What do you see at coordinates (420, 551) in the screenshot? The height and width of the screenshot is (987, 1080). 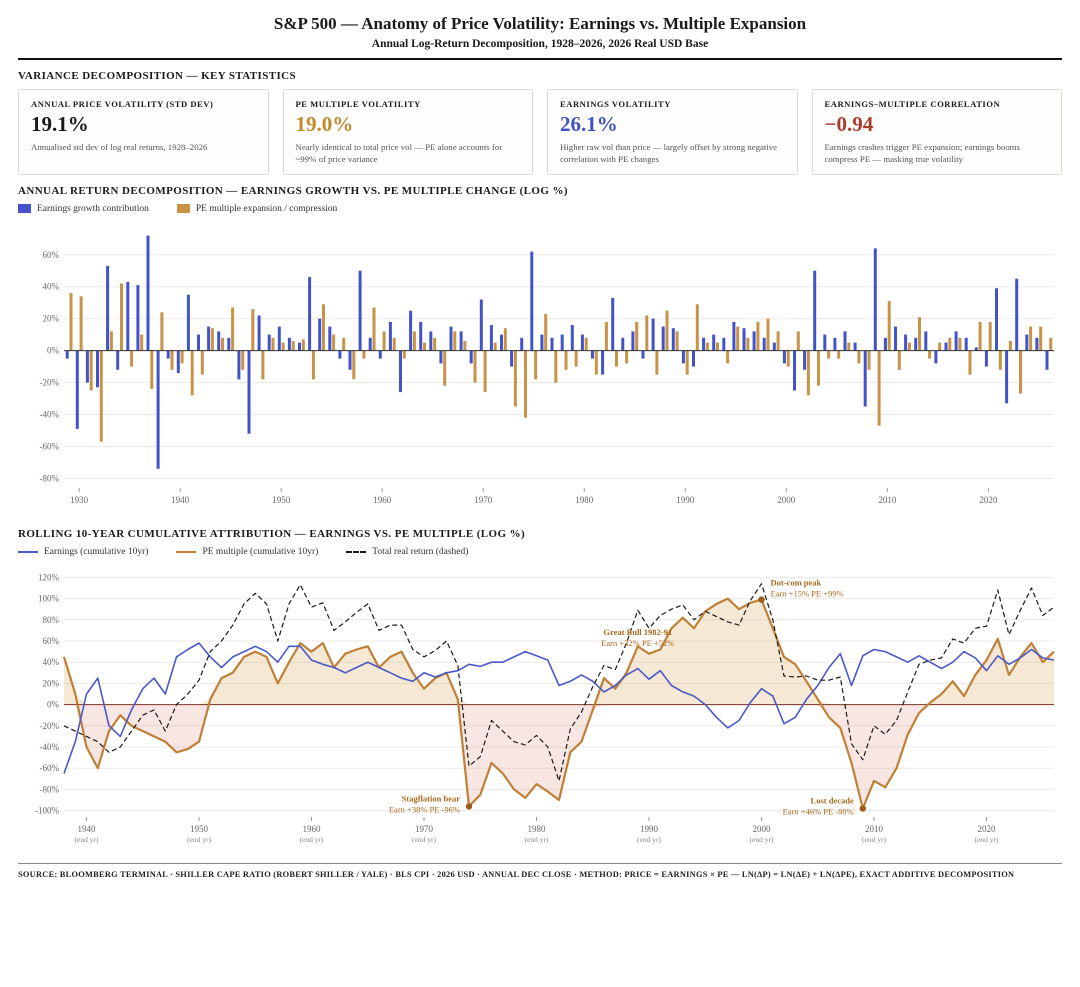 I see `legend-label: Total real return (dashed)` at bounding box center [420, 551].